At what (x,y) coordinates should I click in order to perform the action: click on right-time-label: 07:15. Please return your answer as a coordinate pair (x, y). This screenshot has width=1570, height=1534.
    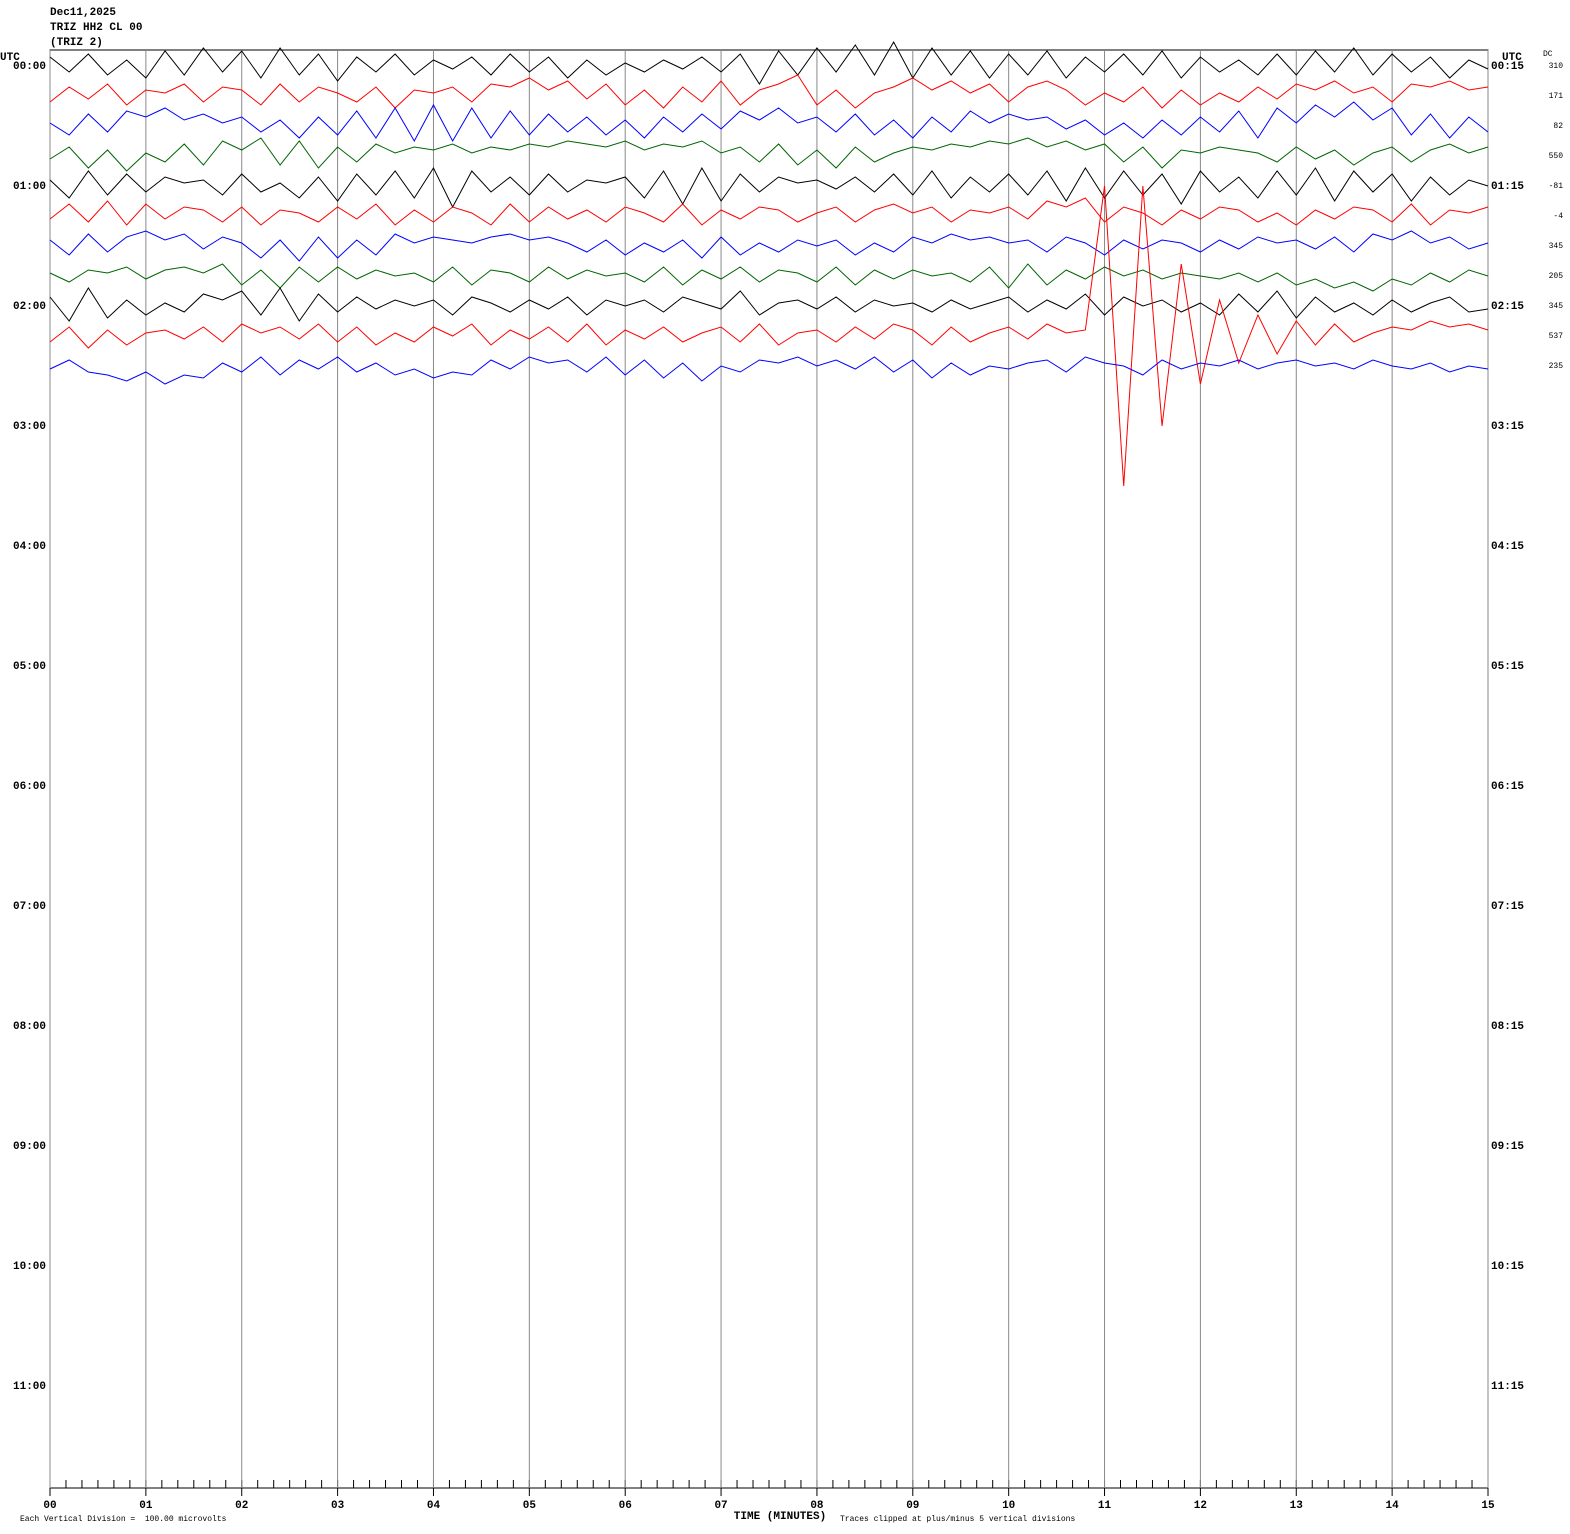
    Looking at the image, I should click on (1507, 907).